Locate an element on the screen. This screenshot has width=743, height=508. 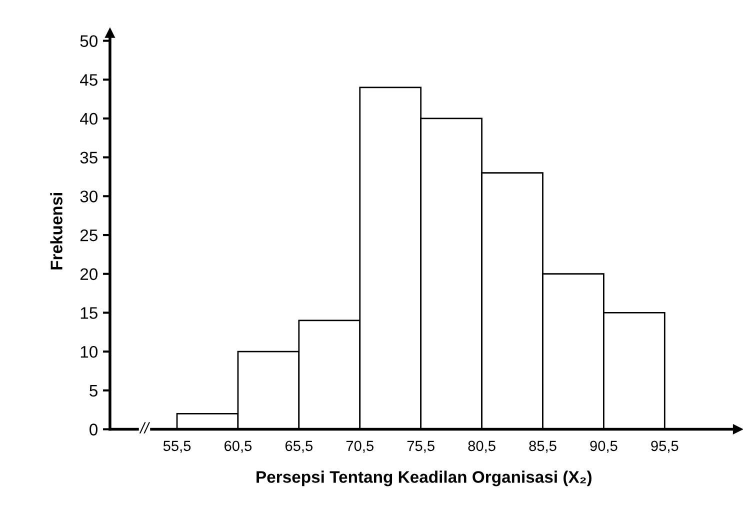
x-tick-label: 80,5 is located at coordinates (482, 446).